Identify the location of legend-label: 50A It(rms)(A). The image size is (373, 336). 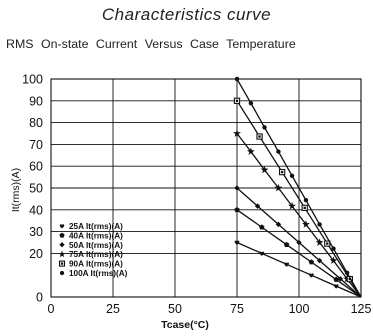
(96, 245).